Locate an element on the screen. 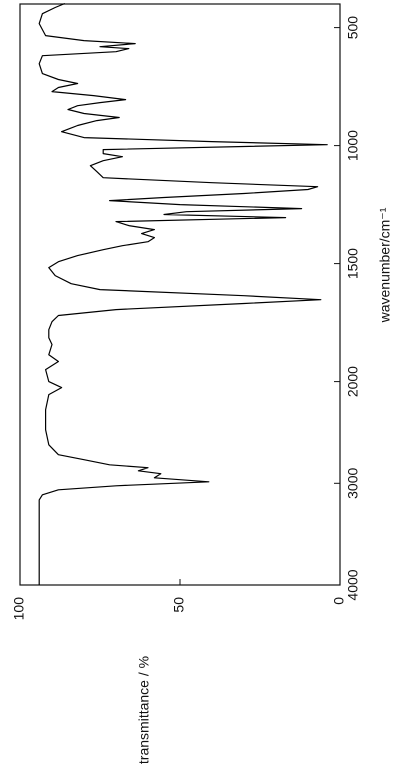  x-tick-label: 500 is located at coordinates (353, 28).